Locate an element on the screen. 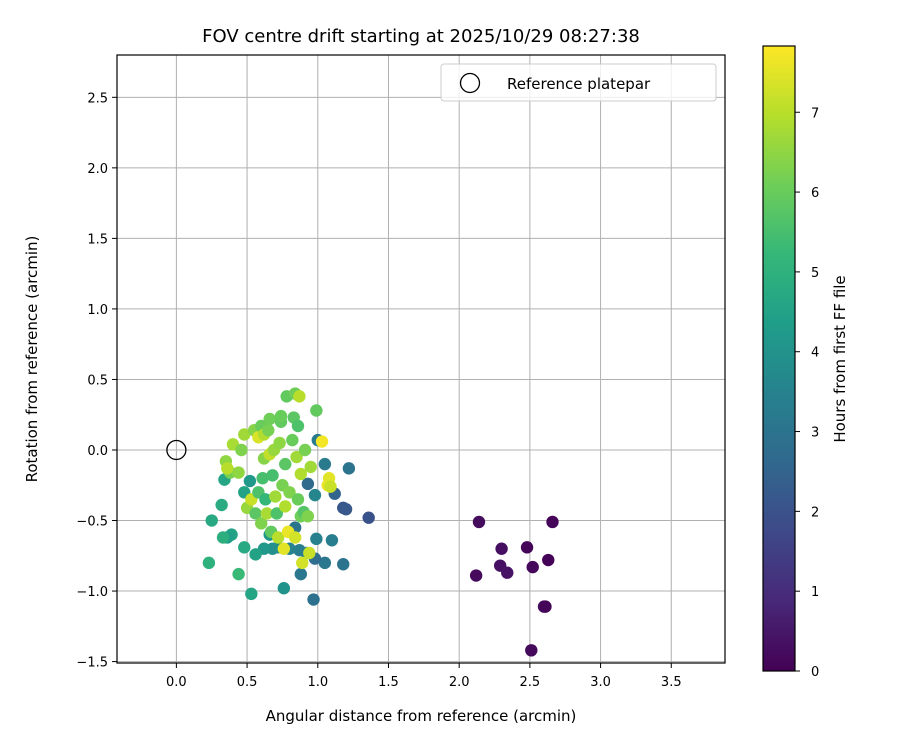 This screenshot has height=750, width=900. y-tick-label: 0.5 is located at coordinates (97, 380).